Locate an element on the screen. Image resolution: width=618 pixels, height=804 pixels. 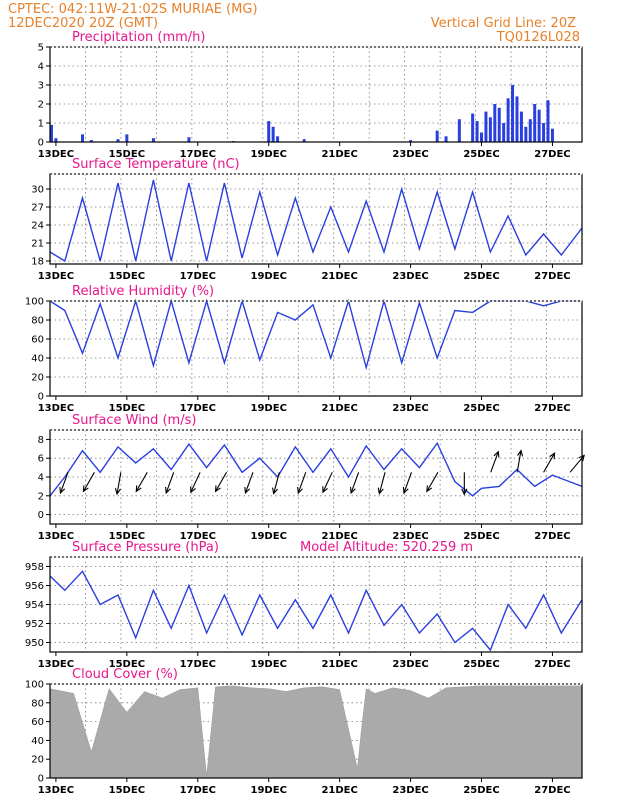
y-tick-label: 21 is located at coordinates (37, 244).